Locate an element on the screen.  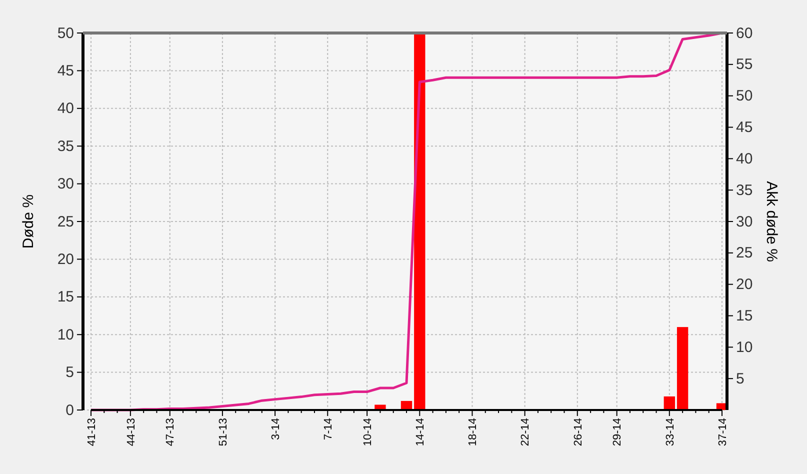
x-tick-label: 18-14 is located at coordinates (473, 432).